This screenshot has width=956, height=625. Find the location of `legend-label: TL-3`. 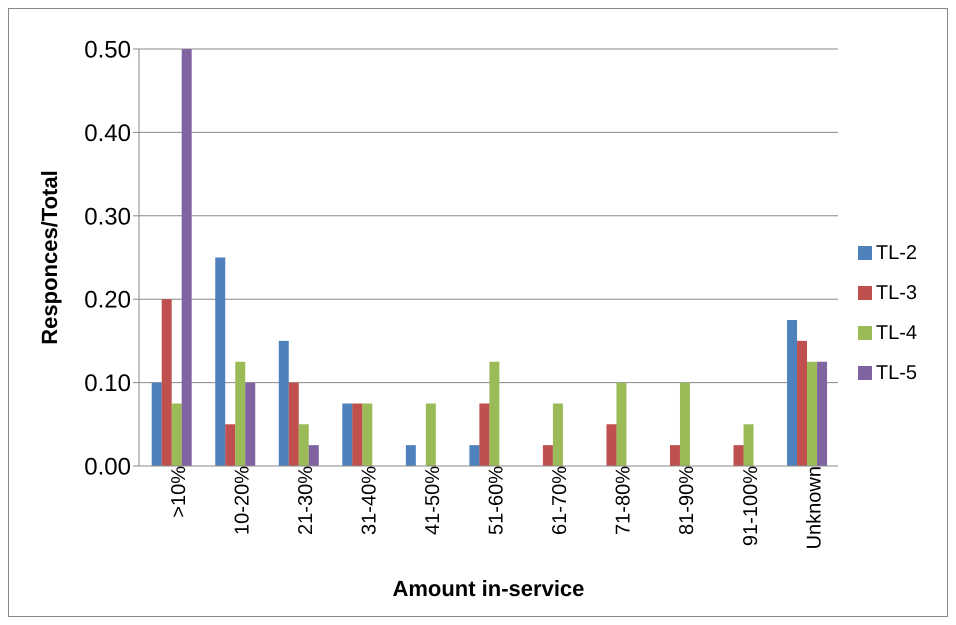

legend-label: TL-3 is located at coordinates (896, 293).